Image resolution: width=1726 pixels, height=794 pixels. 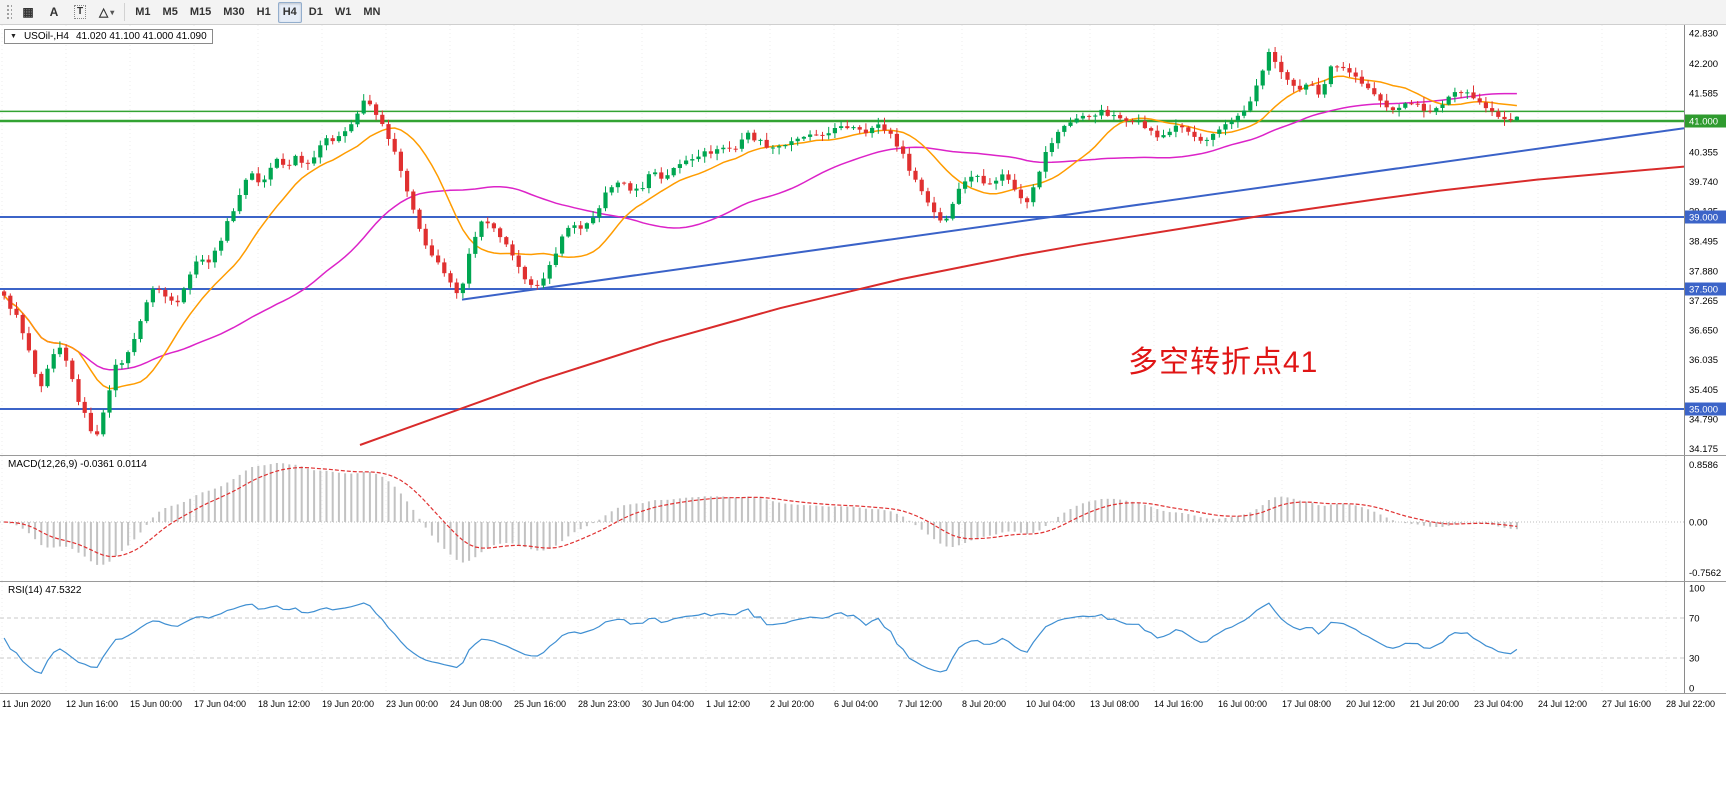 What do you see at coordinates (348, 704) in the screenshot?
I see `time-axis-label: 19 Jun 20:00` at bounding box center [348, 704].